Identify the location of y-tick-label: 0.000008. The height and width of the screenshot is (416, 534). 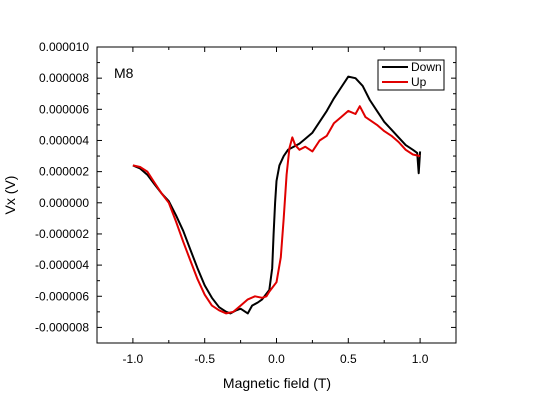
(64, 78).